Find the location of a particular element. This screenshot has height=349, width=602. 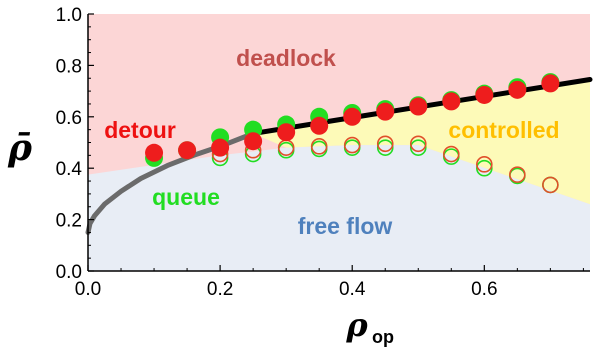

x-tick-label: 0.2 is located at coordinates (220, 289).